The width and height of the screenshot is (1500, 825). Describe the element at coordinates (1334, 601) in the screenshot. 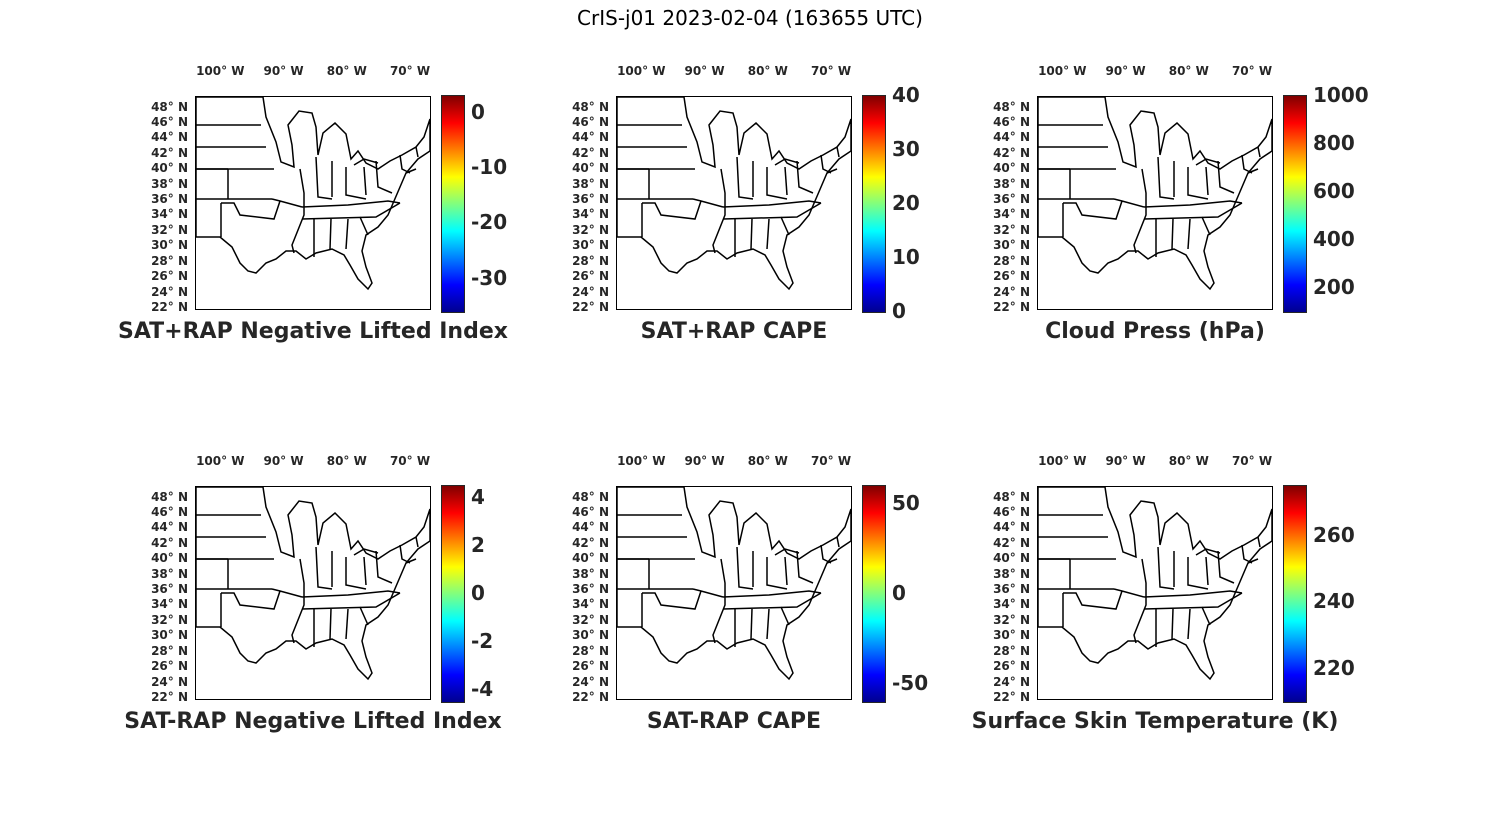

I see `colorbar-tick-label: 240` at that location.